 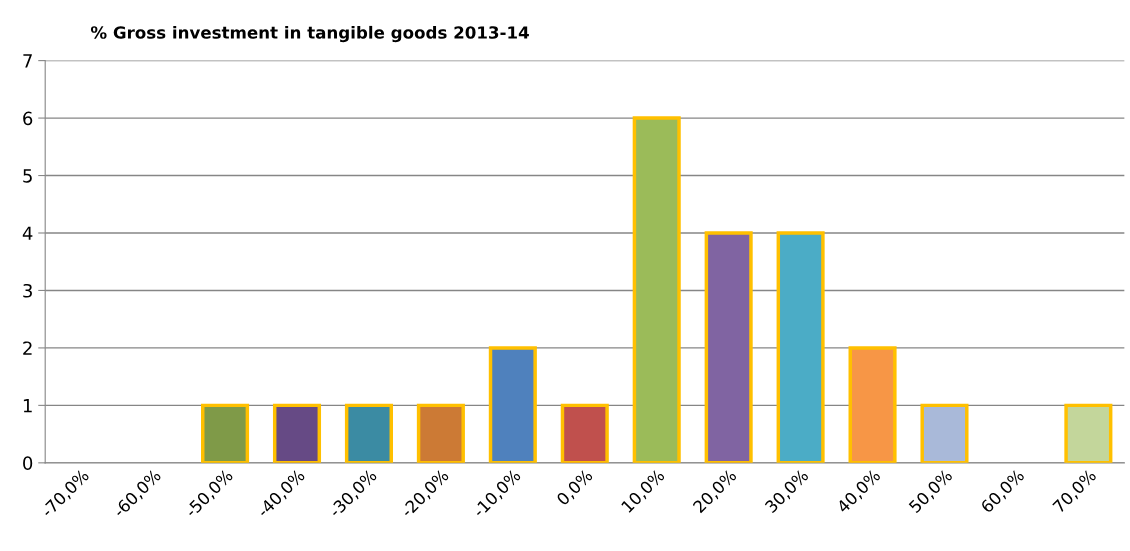 I want to click on y-tick-label: 1, so click(x=27, y=406).